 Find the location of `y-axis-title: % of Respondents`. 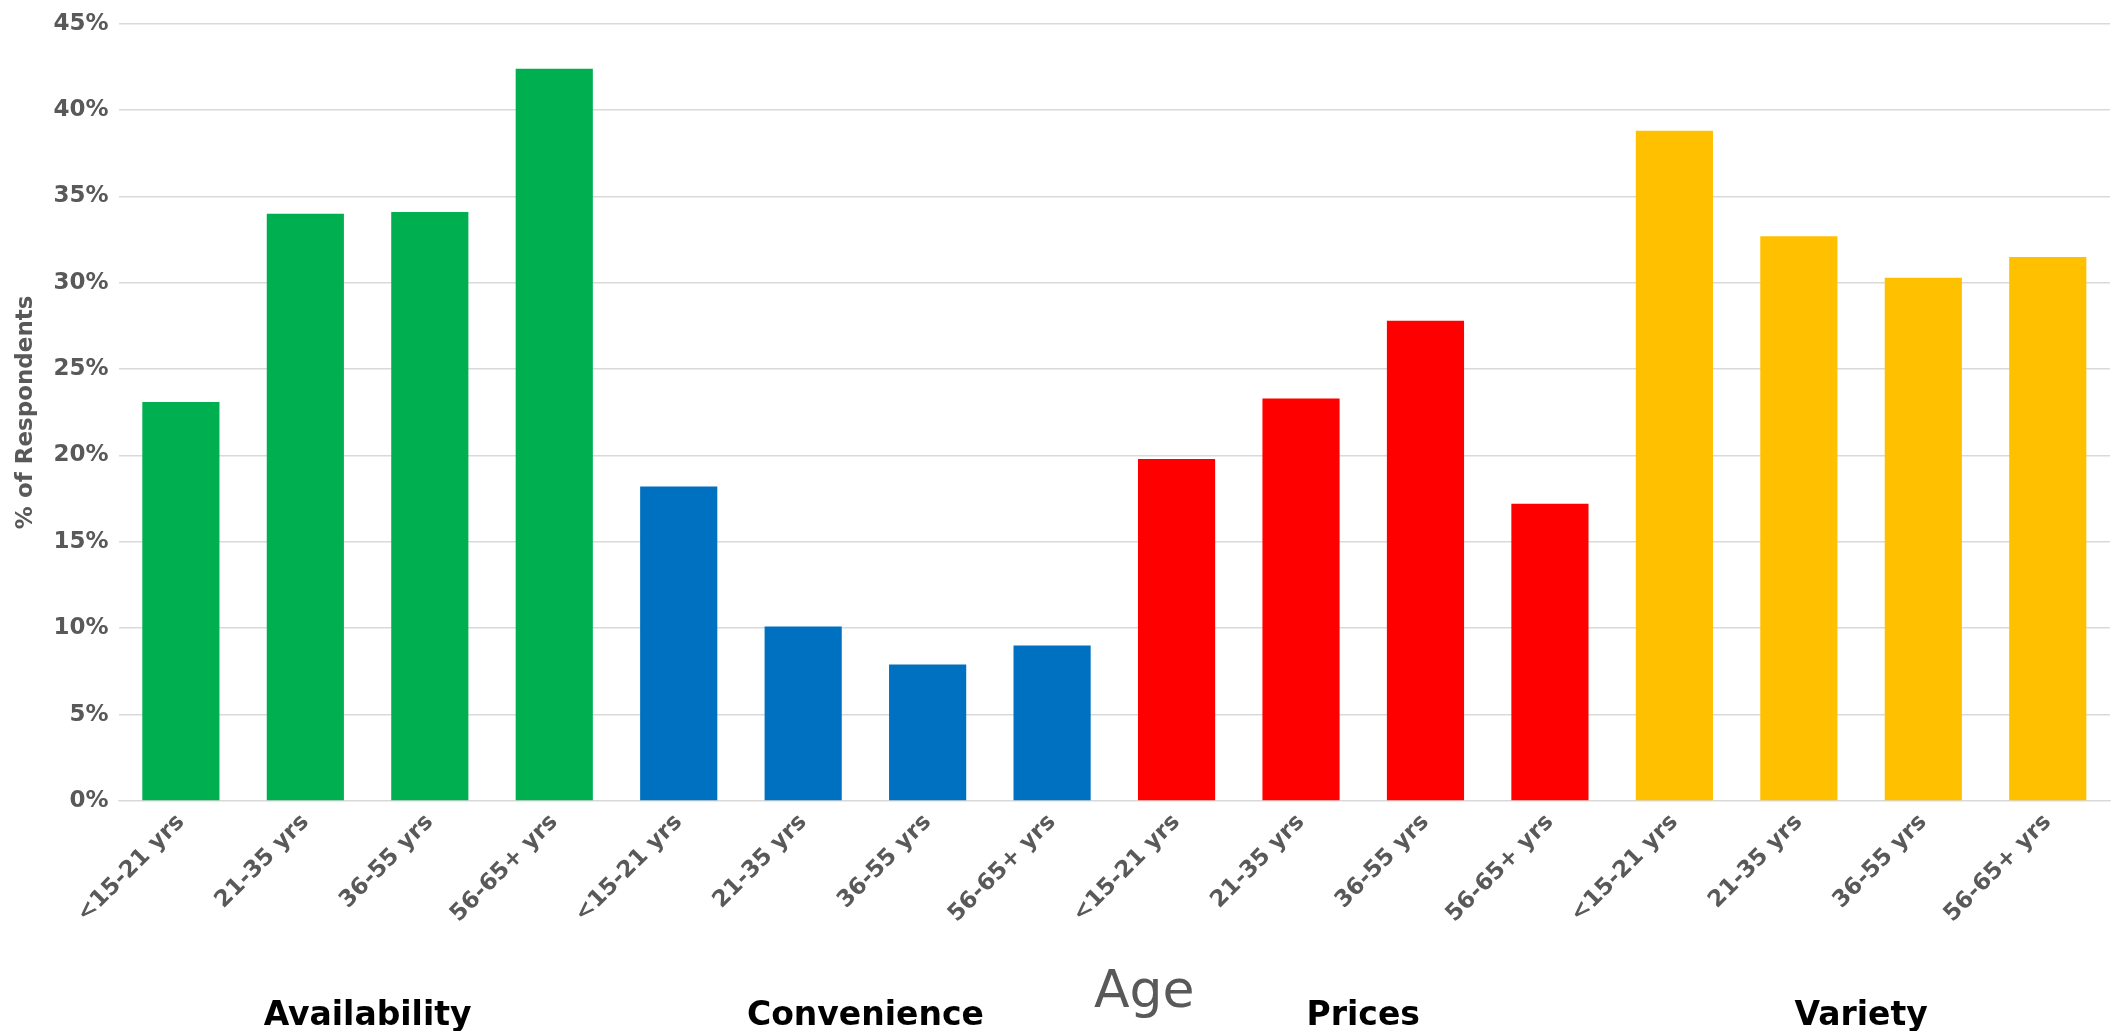

y-axis-title: % of Respondents is located at coordinates (23, 412).